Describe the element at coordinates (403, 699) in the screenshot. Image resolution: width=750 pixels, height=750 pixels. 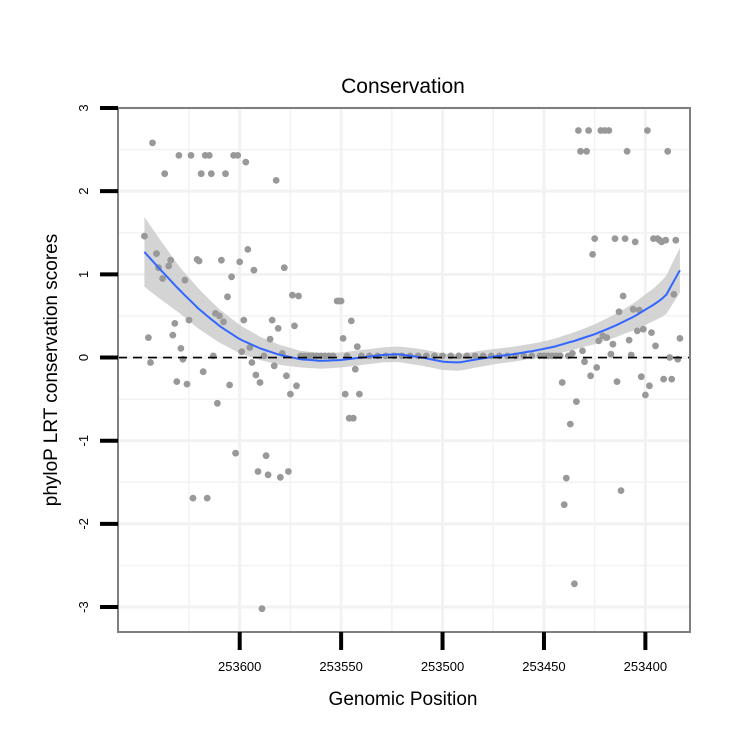
I see `x-axis-label: Genomic Position` at that location.